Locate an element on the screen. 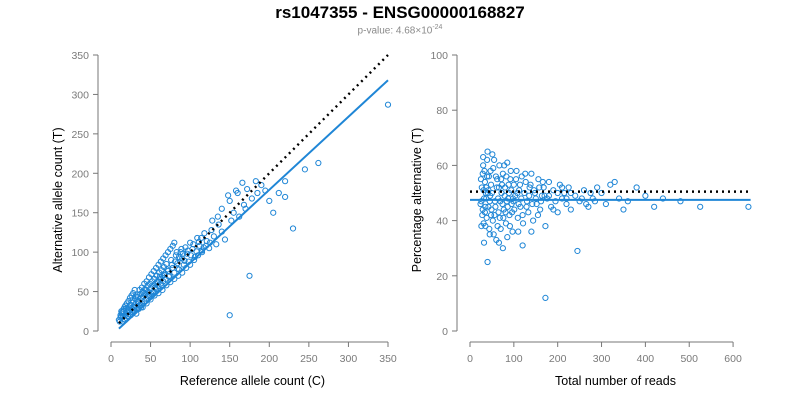 The image size is (800, 400). percent-x-tick-label: 0 is located at coordinates (470, 359).